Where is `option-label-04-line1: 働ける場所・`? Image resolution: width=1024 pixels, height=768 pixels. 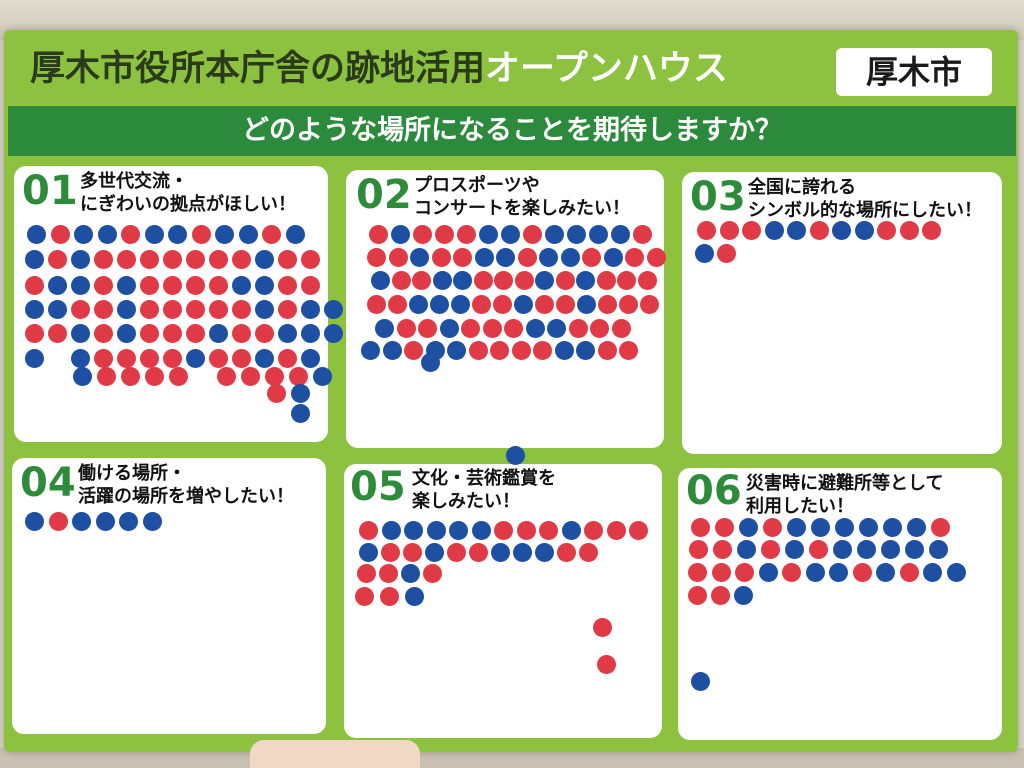 option-label-04-line1: 働ける場所・ is located at coordinates (132, 473).